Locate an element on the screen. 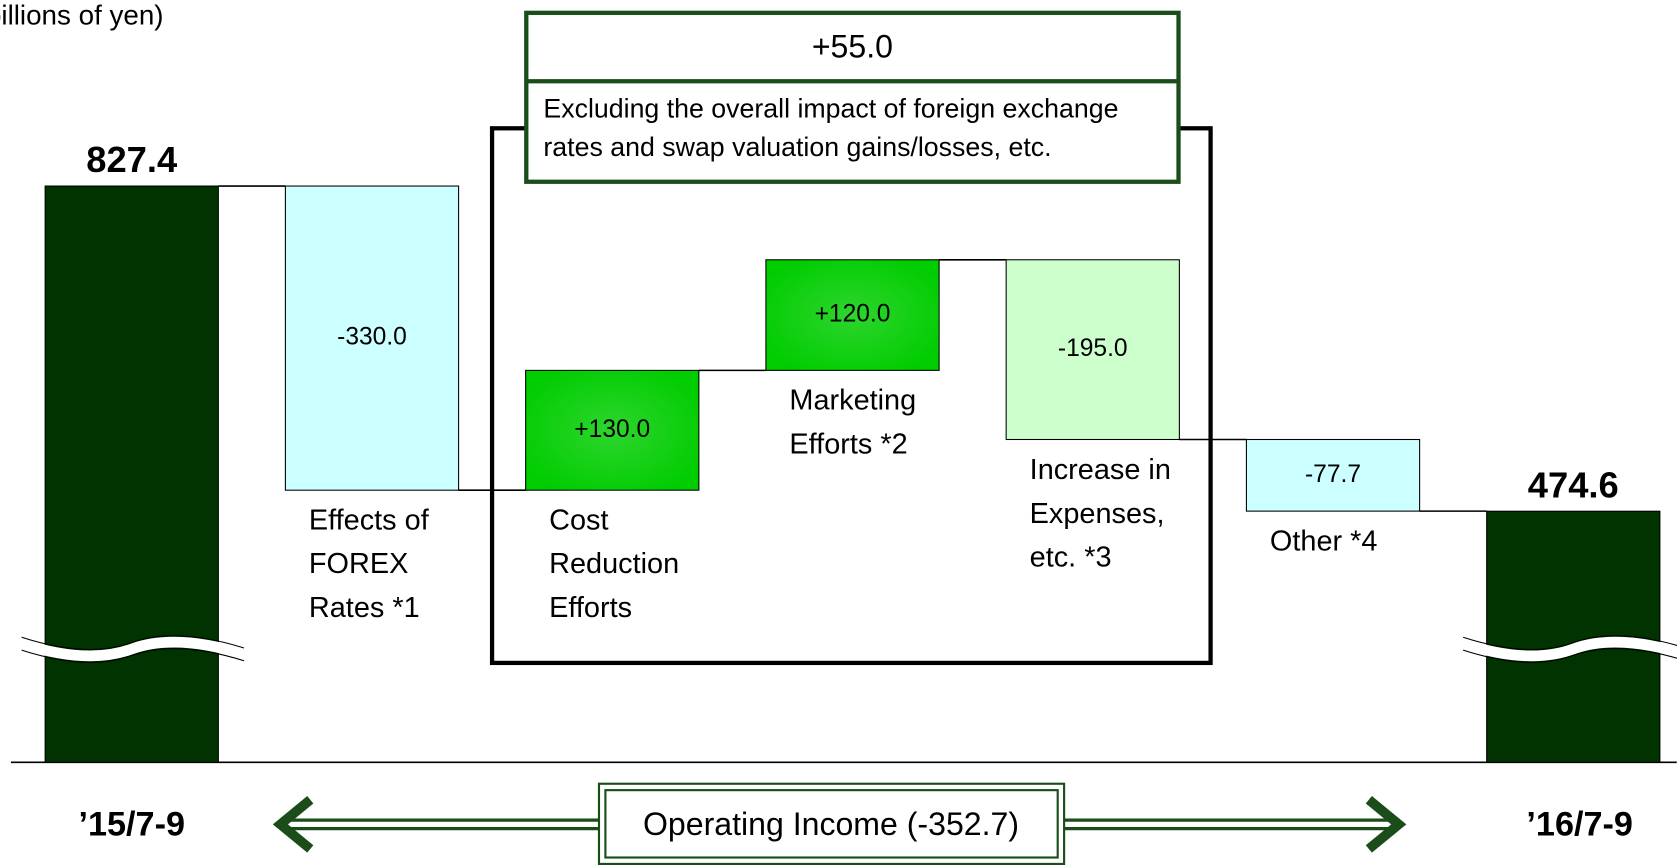  value-label: 827.4 is located at coordinates (132, 159).